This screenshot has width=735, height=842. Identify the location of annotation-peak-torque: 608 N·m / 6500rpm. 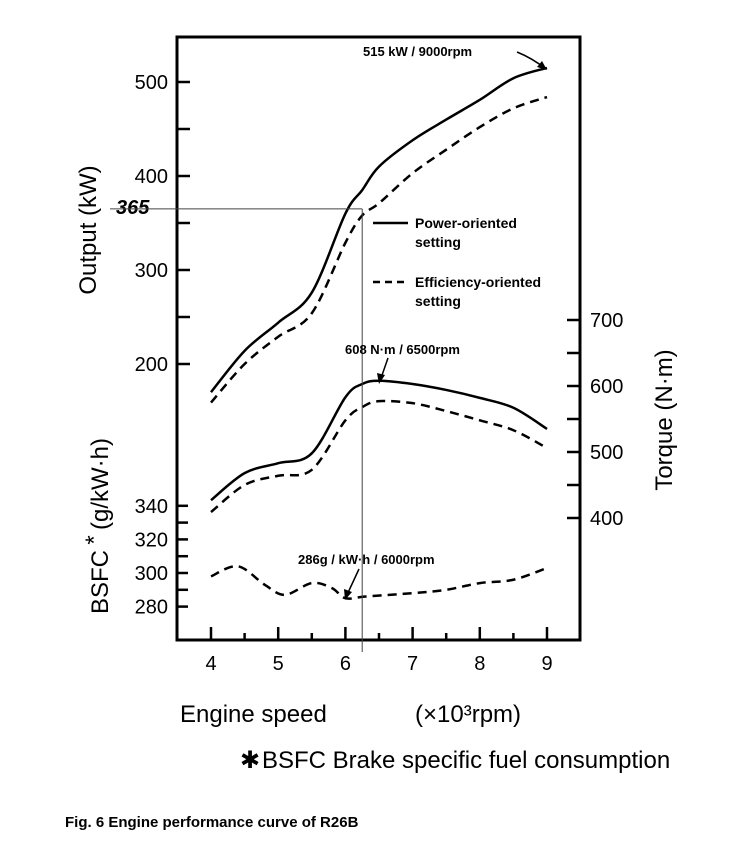
(402, 349).